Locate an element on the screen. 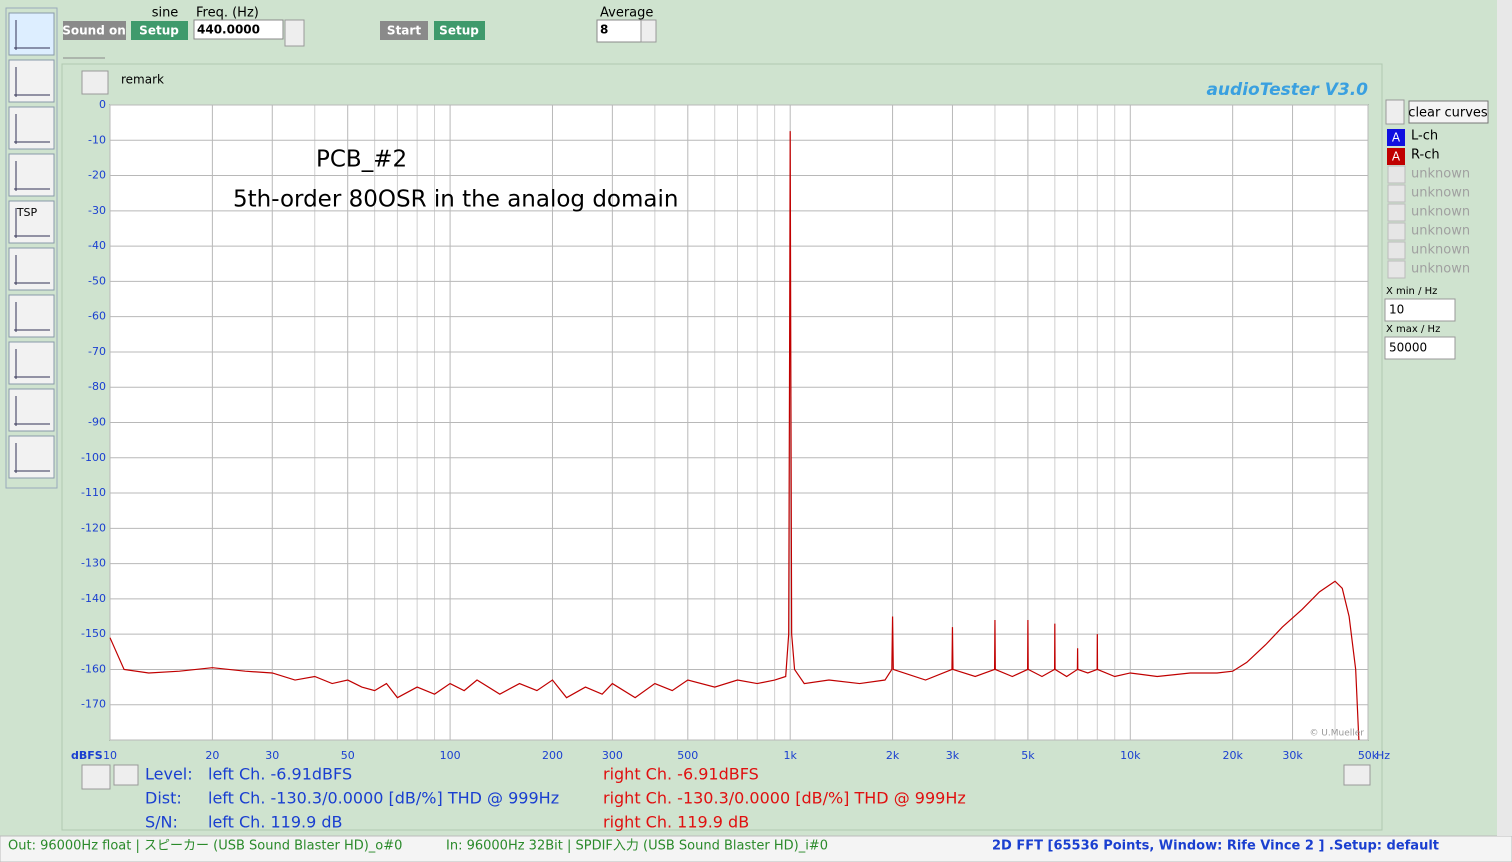 Image resolution: width=1512 pixels, height=862 pixels. x-tick-label: 30 is located at coordinates (272, 755).